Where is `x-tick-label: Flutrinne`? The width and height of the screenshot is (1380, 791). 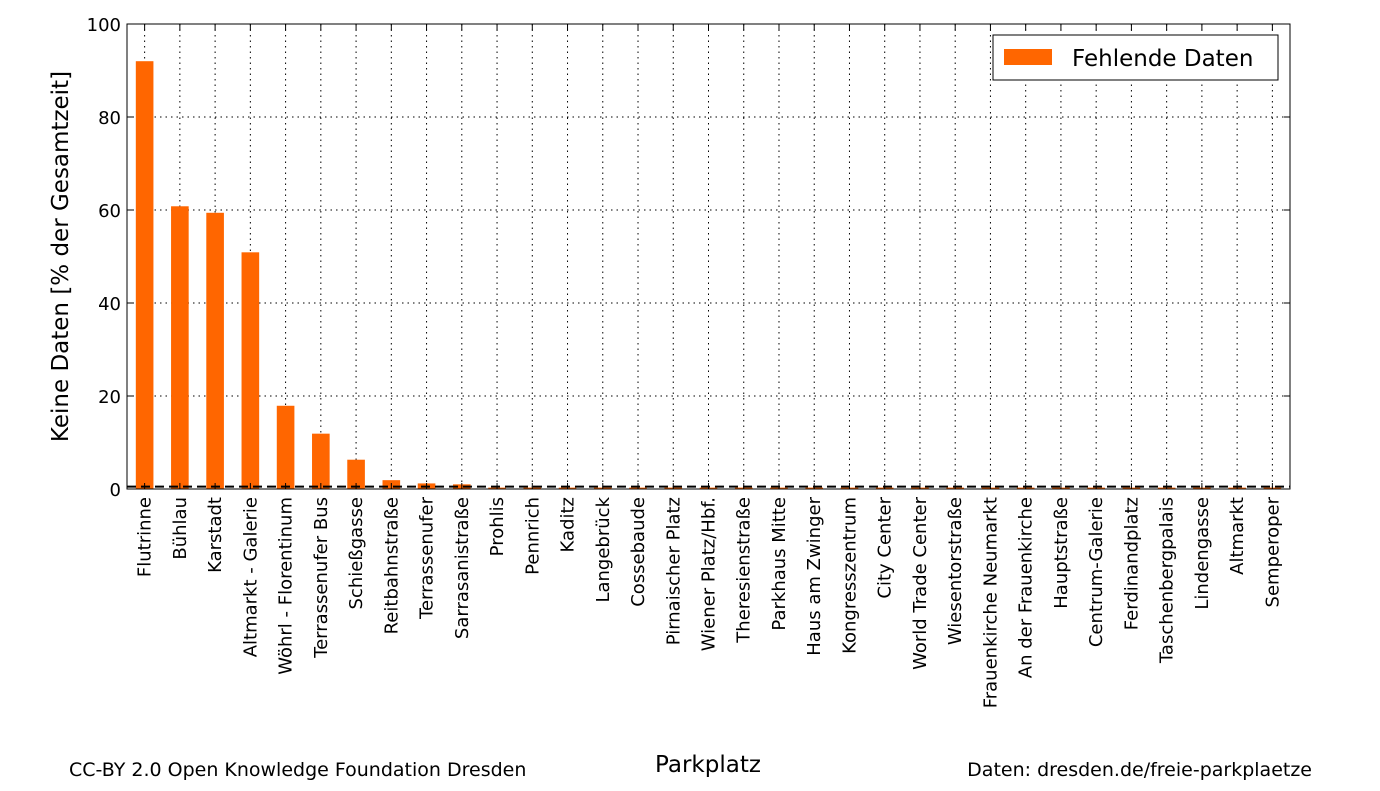
x-tick-label: Flutrinne is located at coordinates (145, 537).